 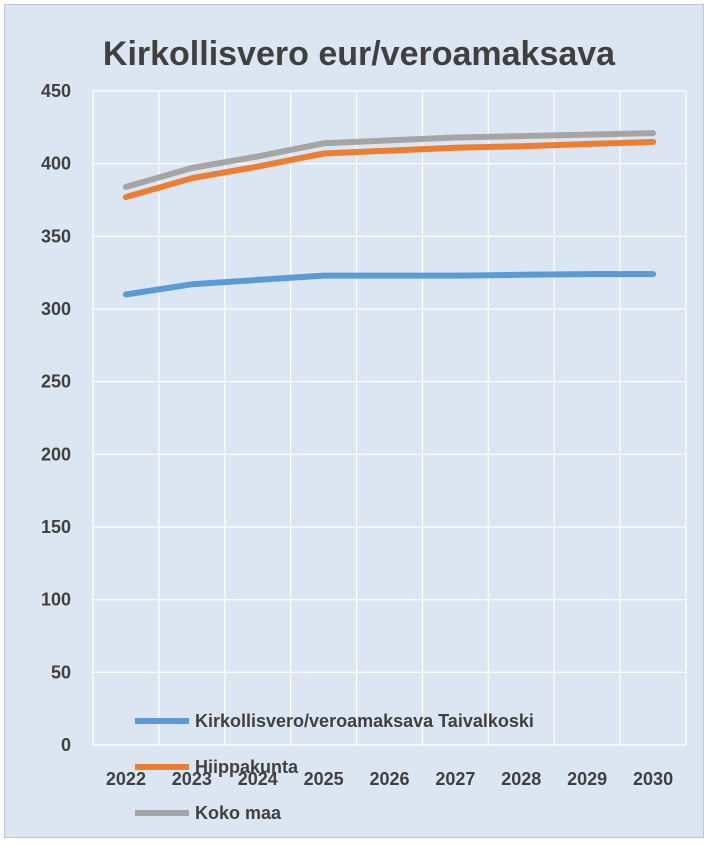 I want to click on x-tick-label: 2024, so click(x=258, y=779).